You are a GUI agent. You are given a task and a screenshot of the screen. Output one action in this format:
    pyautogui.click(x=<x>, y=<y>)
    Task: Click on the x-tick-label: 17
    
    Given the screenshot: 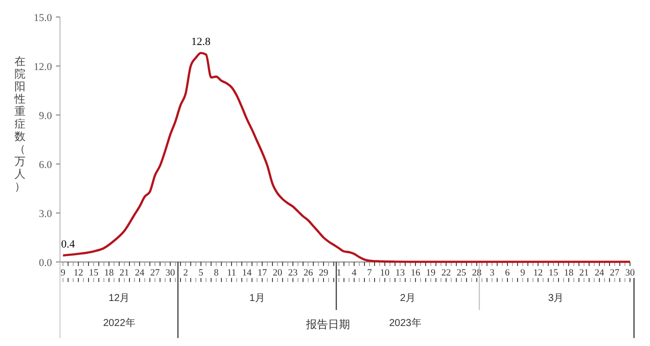 What is the action you would take?
    pyautogui.click(x=262, y=273)
    